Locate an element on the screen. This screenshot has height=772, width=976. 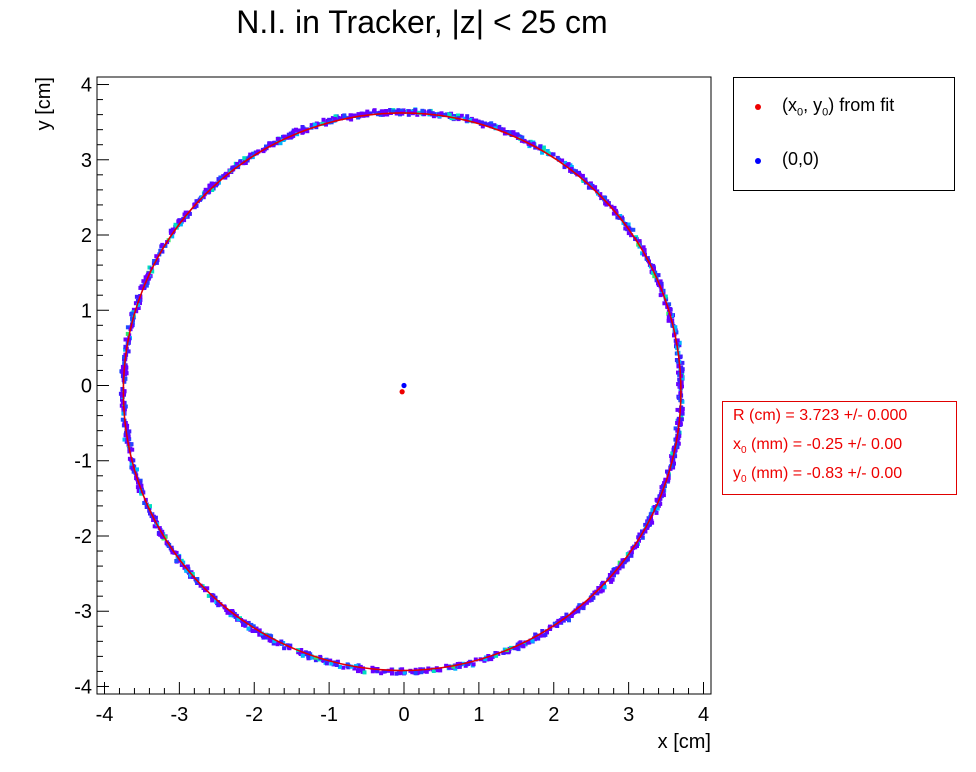
x-axis-label: x [cm] is located at coordinates (684, 742).